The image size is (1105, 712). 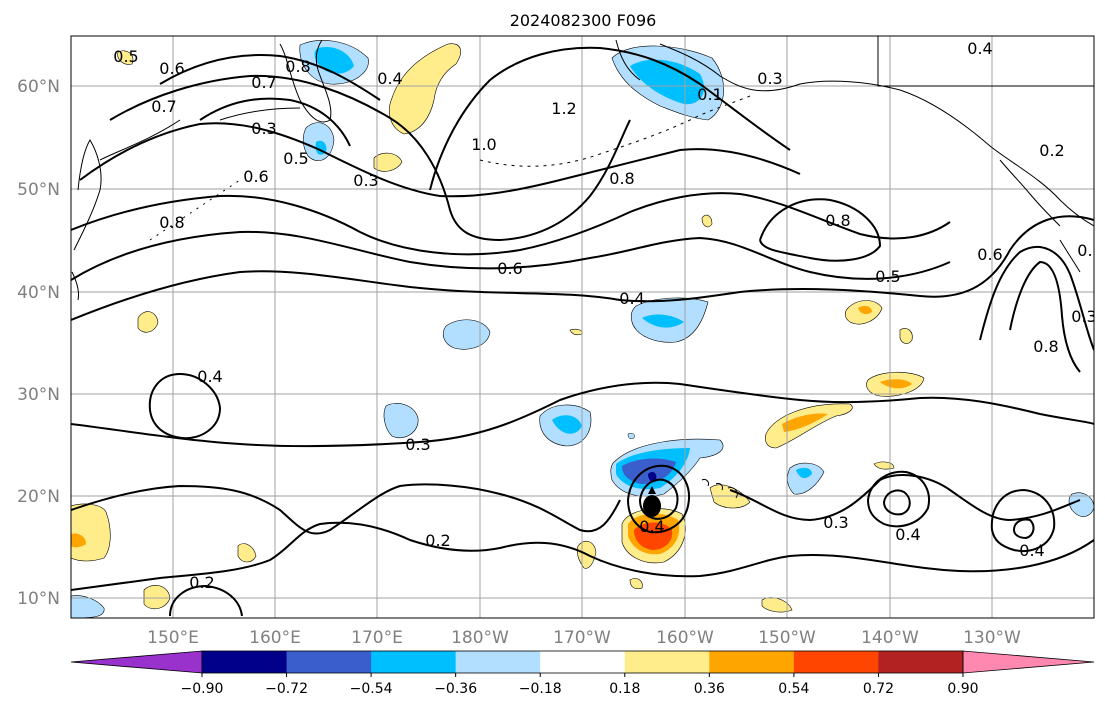 I want to click on neg-shade-40n-core, so click(x=663, y=321).